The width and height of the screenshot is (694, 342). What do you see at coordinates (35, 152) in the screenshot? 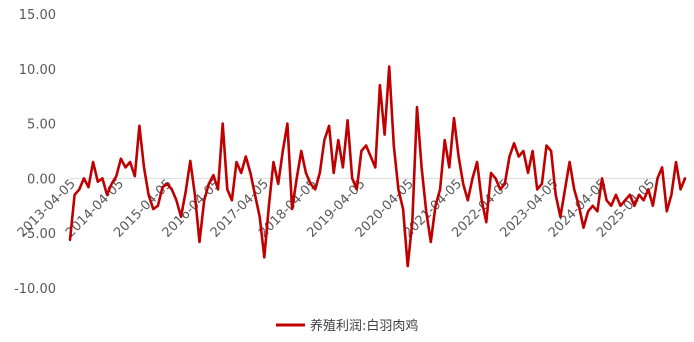
I see `y-axis-labels: 15.00 10.00 5.00 0.00 -5.00 -10.00` at bounding box center [35, 152].